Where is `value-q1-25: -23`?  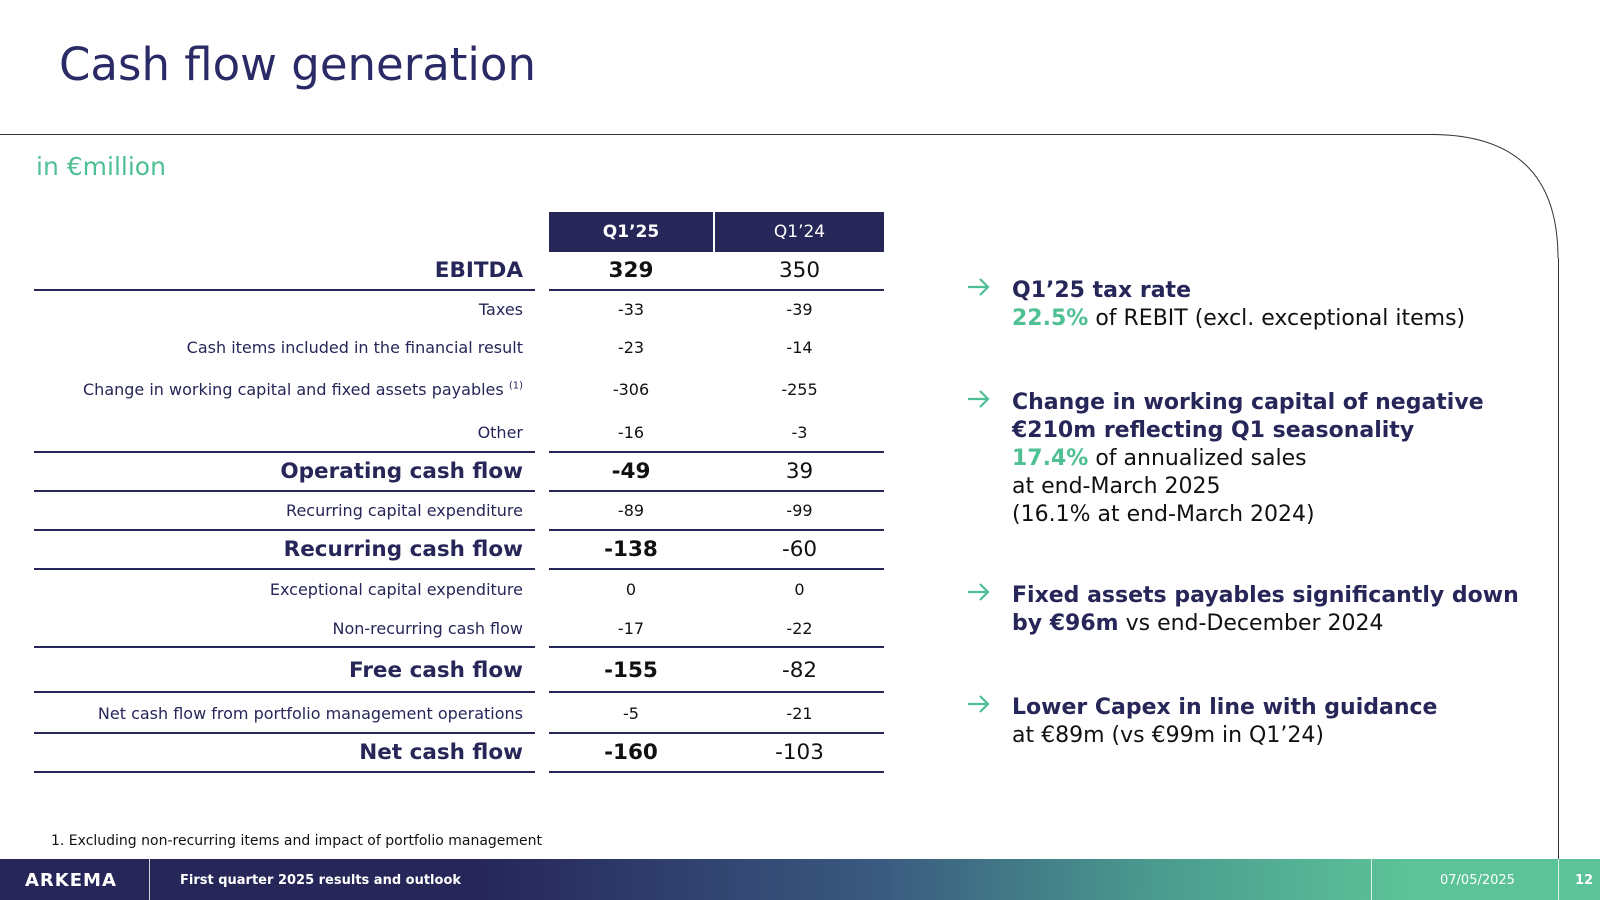 value-q1-25: -23 is located at coordinates (631, 347).